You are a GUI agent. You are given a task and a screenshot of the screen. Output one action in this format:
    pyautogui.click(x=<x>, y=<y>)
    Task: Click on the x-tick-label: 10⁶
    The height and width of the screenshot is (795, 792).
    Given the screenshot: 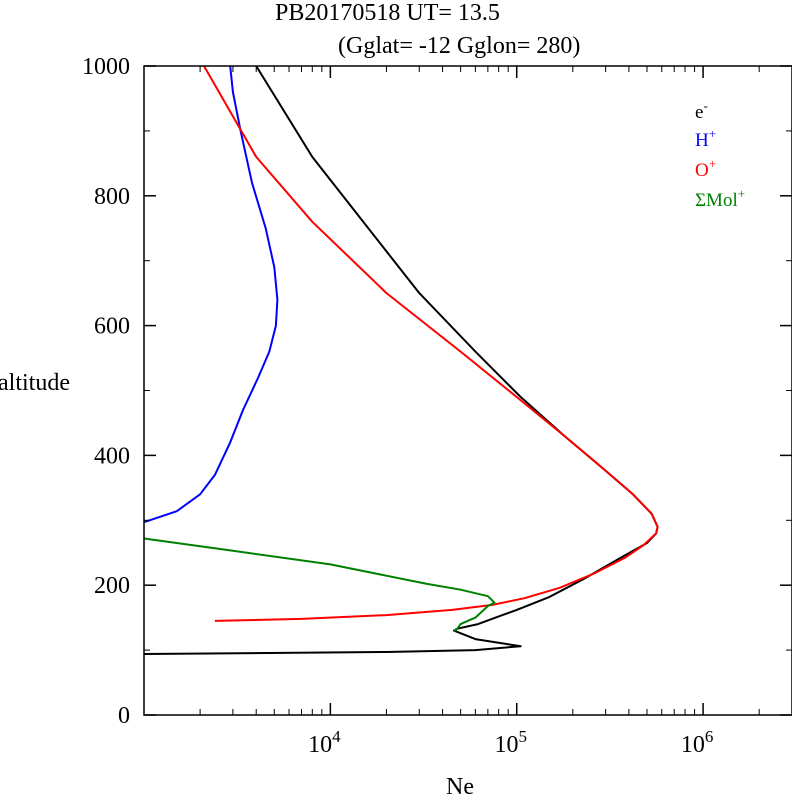 What is the action you would take?
    pyautogui.click(x=697, y=742)
    